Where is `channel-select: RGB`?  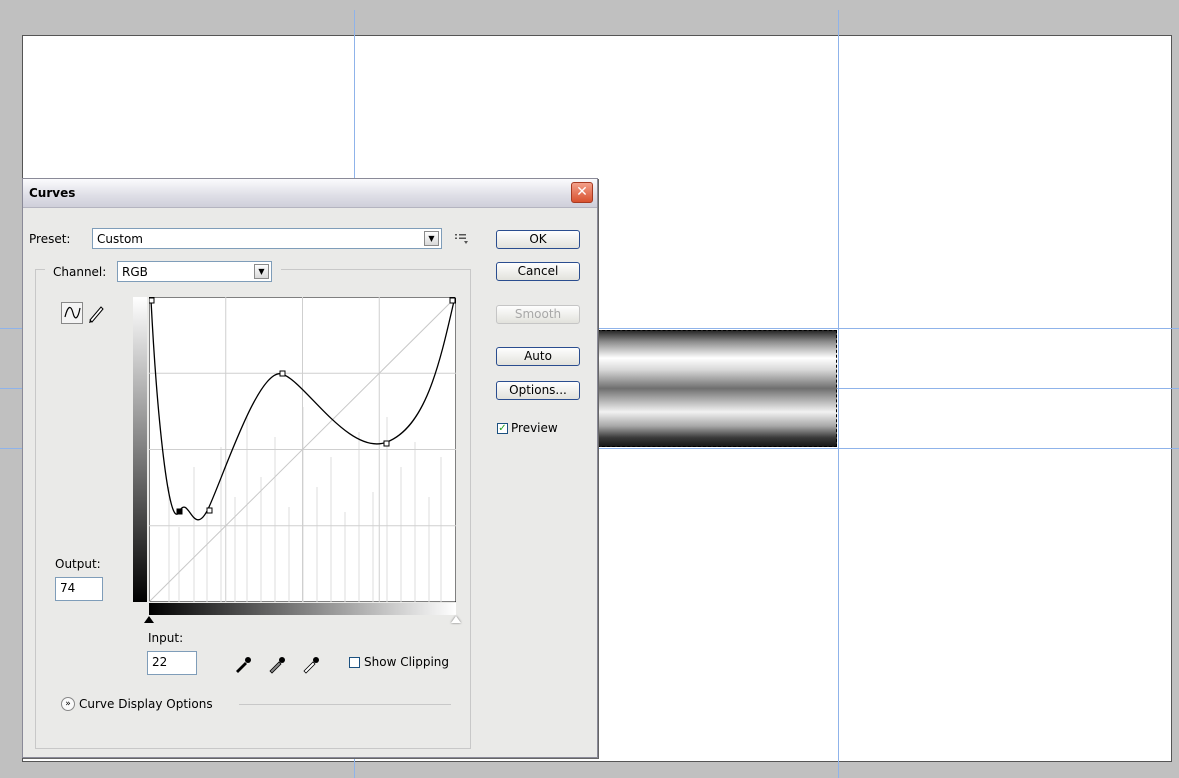
channel-select: RGB is located at coordinates (194, 271).